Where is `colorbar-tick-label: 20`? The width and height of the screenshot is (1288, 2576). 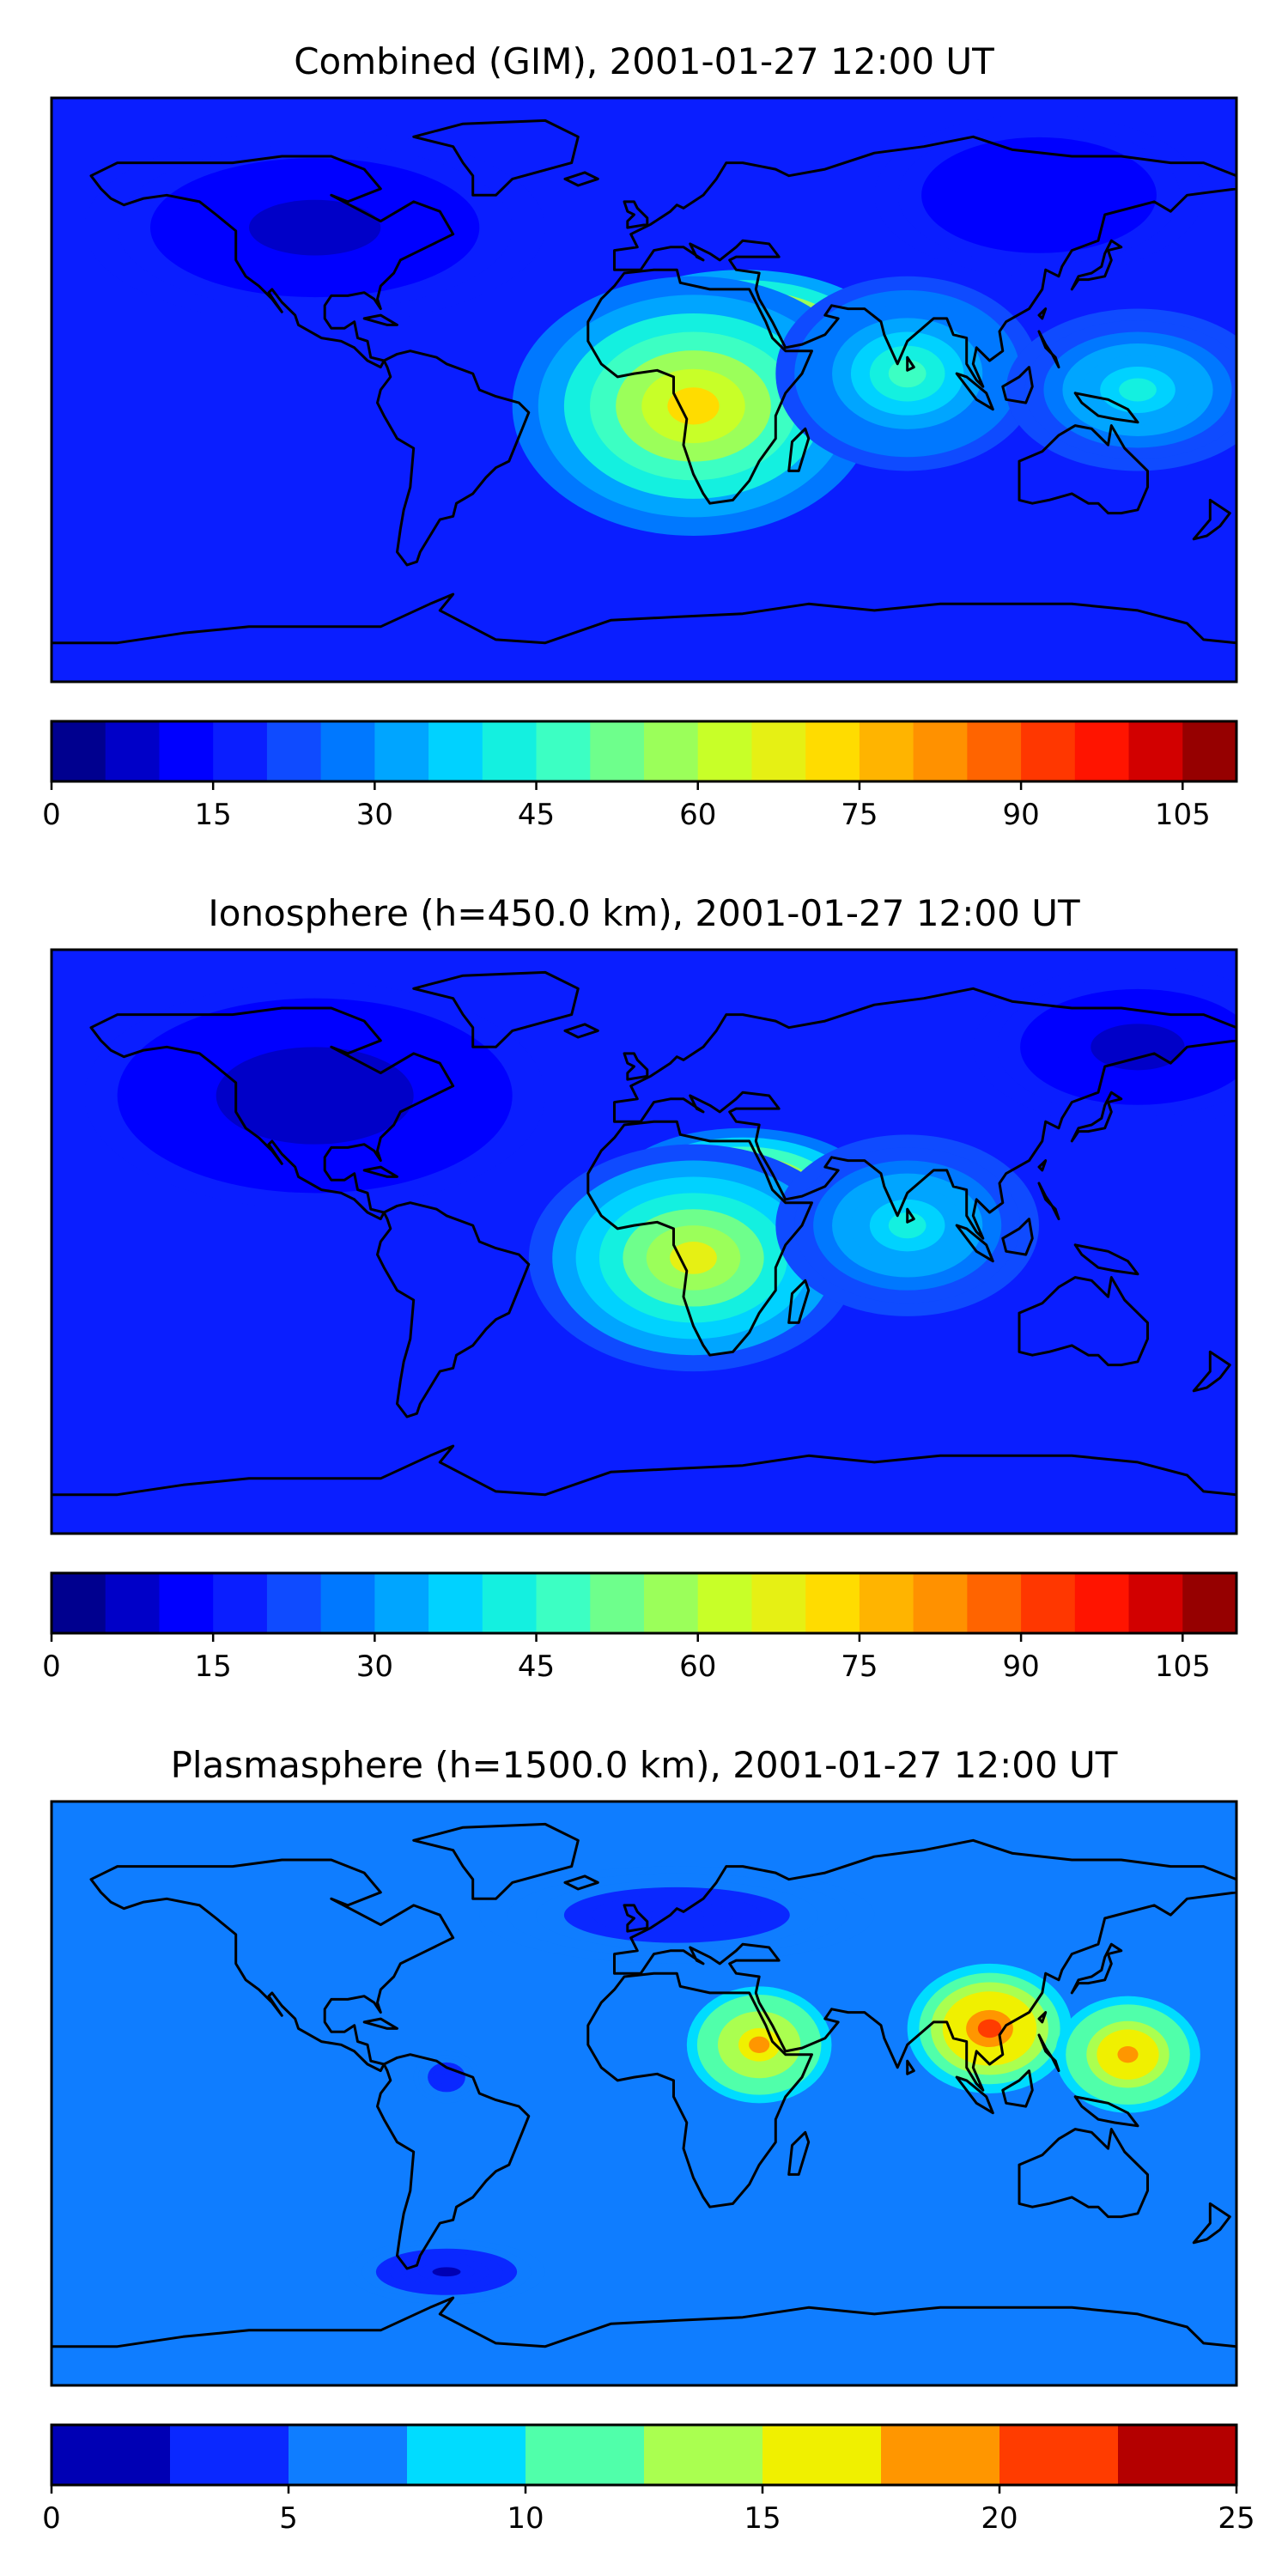 colorbar-tick-label: 20 is located at coordinates (999, 2518).